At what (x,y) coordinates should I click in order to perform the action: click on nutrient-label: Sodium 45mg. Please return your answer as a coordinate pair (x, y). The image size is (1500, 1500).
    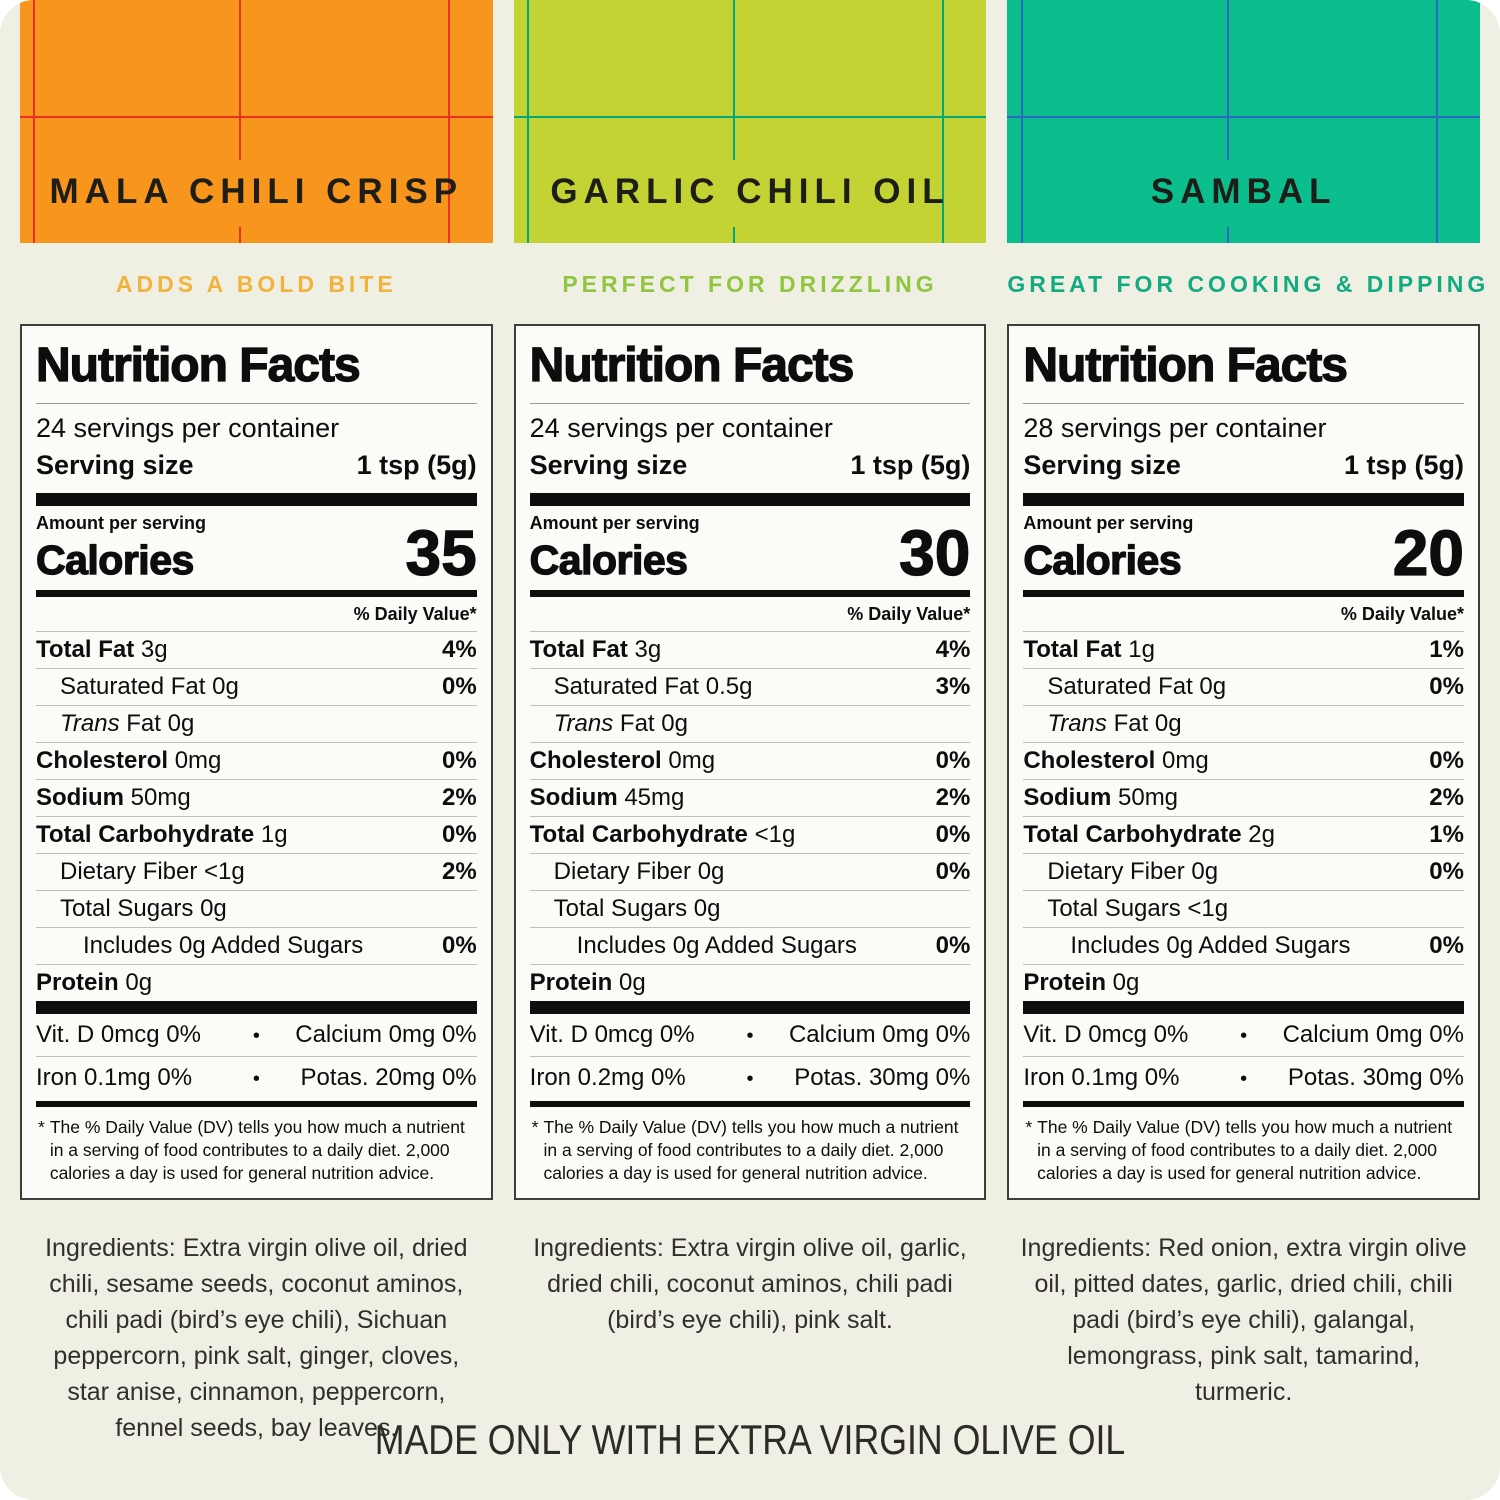
    Looking at the image, I should click on (607, 797).